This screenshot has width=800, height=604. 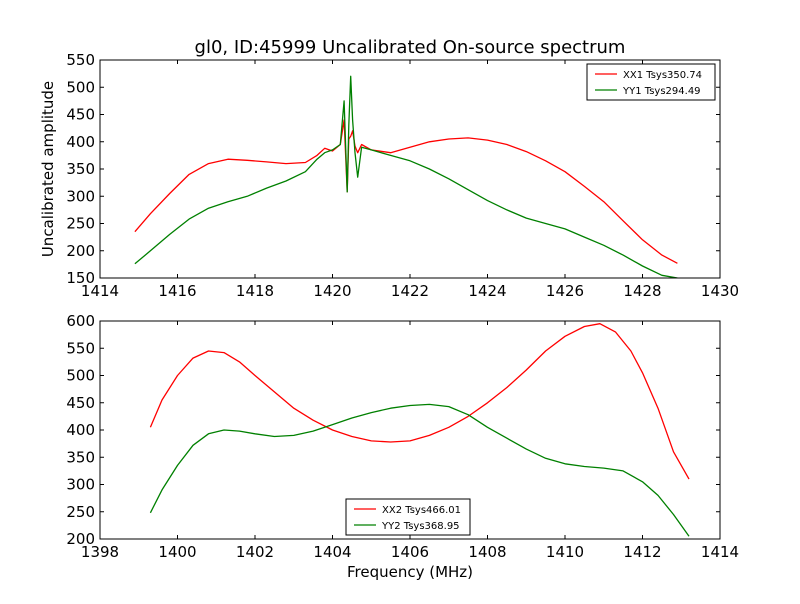 I want to click on panel-1-y-tick-label: 450, so click(x=80, y=403).